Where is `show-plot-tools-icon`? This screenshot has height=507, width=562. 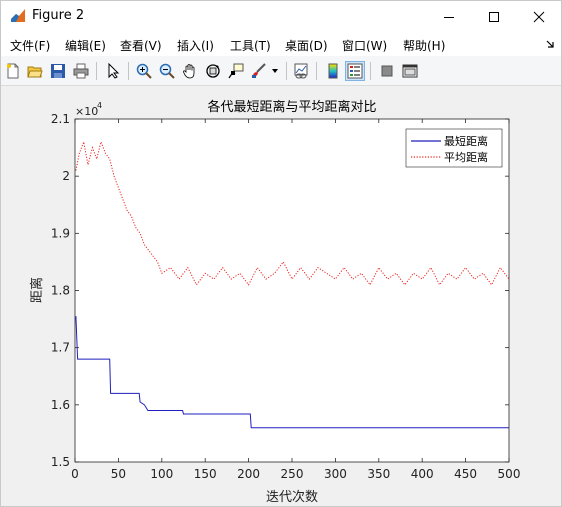
show-plot-tools-icon is located at coordinates (410, 71).